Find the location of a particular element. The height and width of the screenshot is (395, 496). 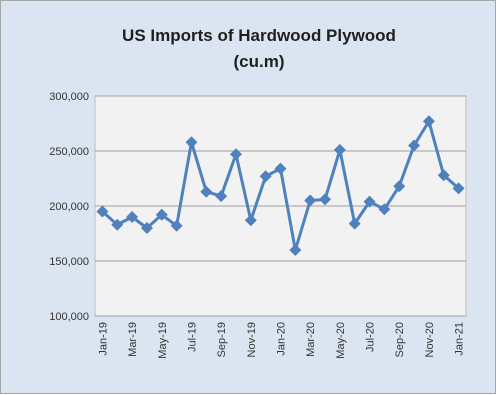

x-tick-label: May-19 is located at coordinates (163, 340).